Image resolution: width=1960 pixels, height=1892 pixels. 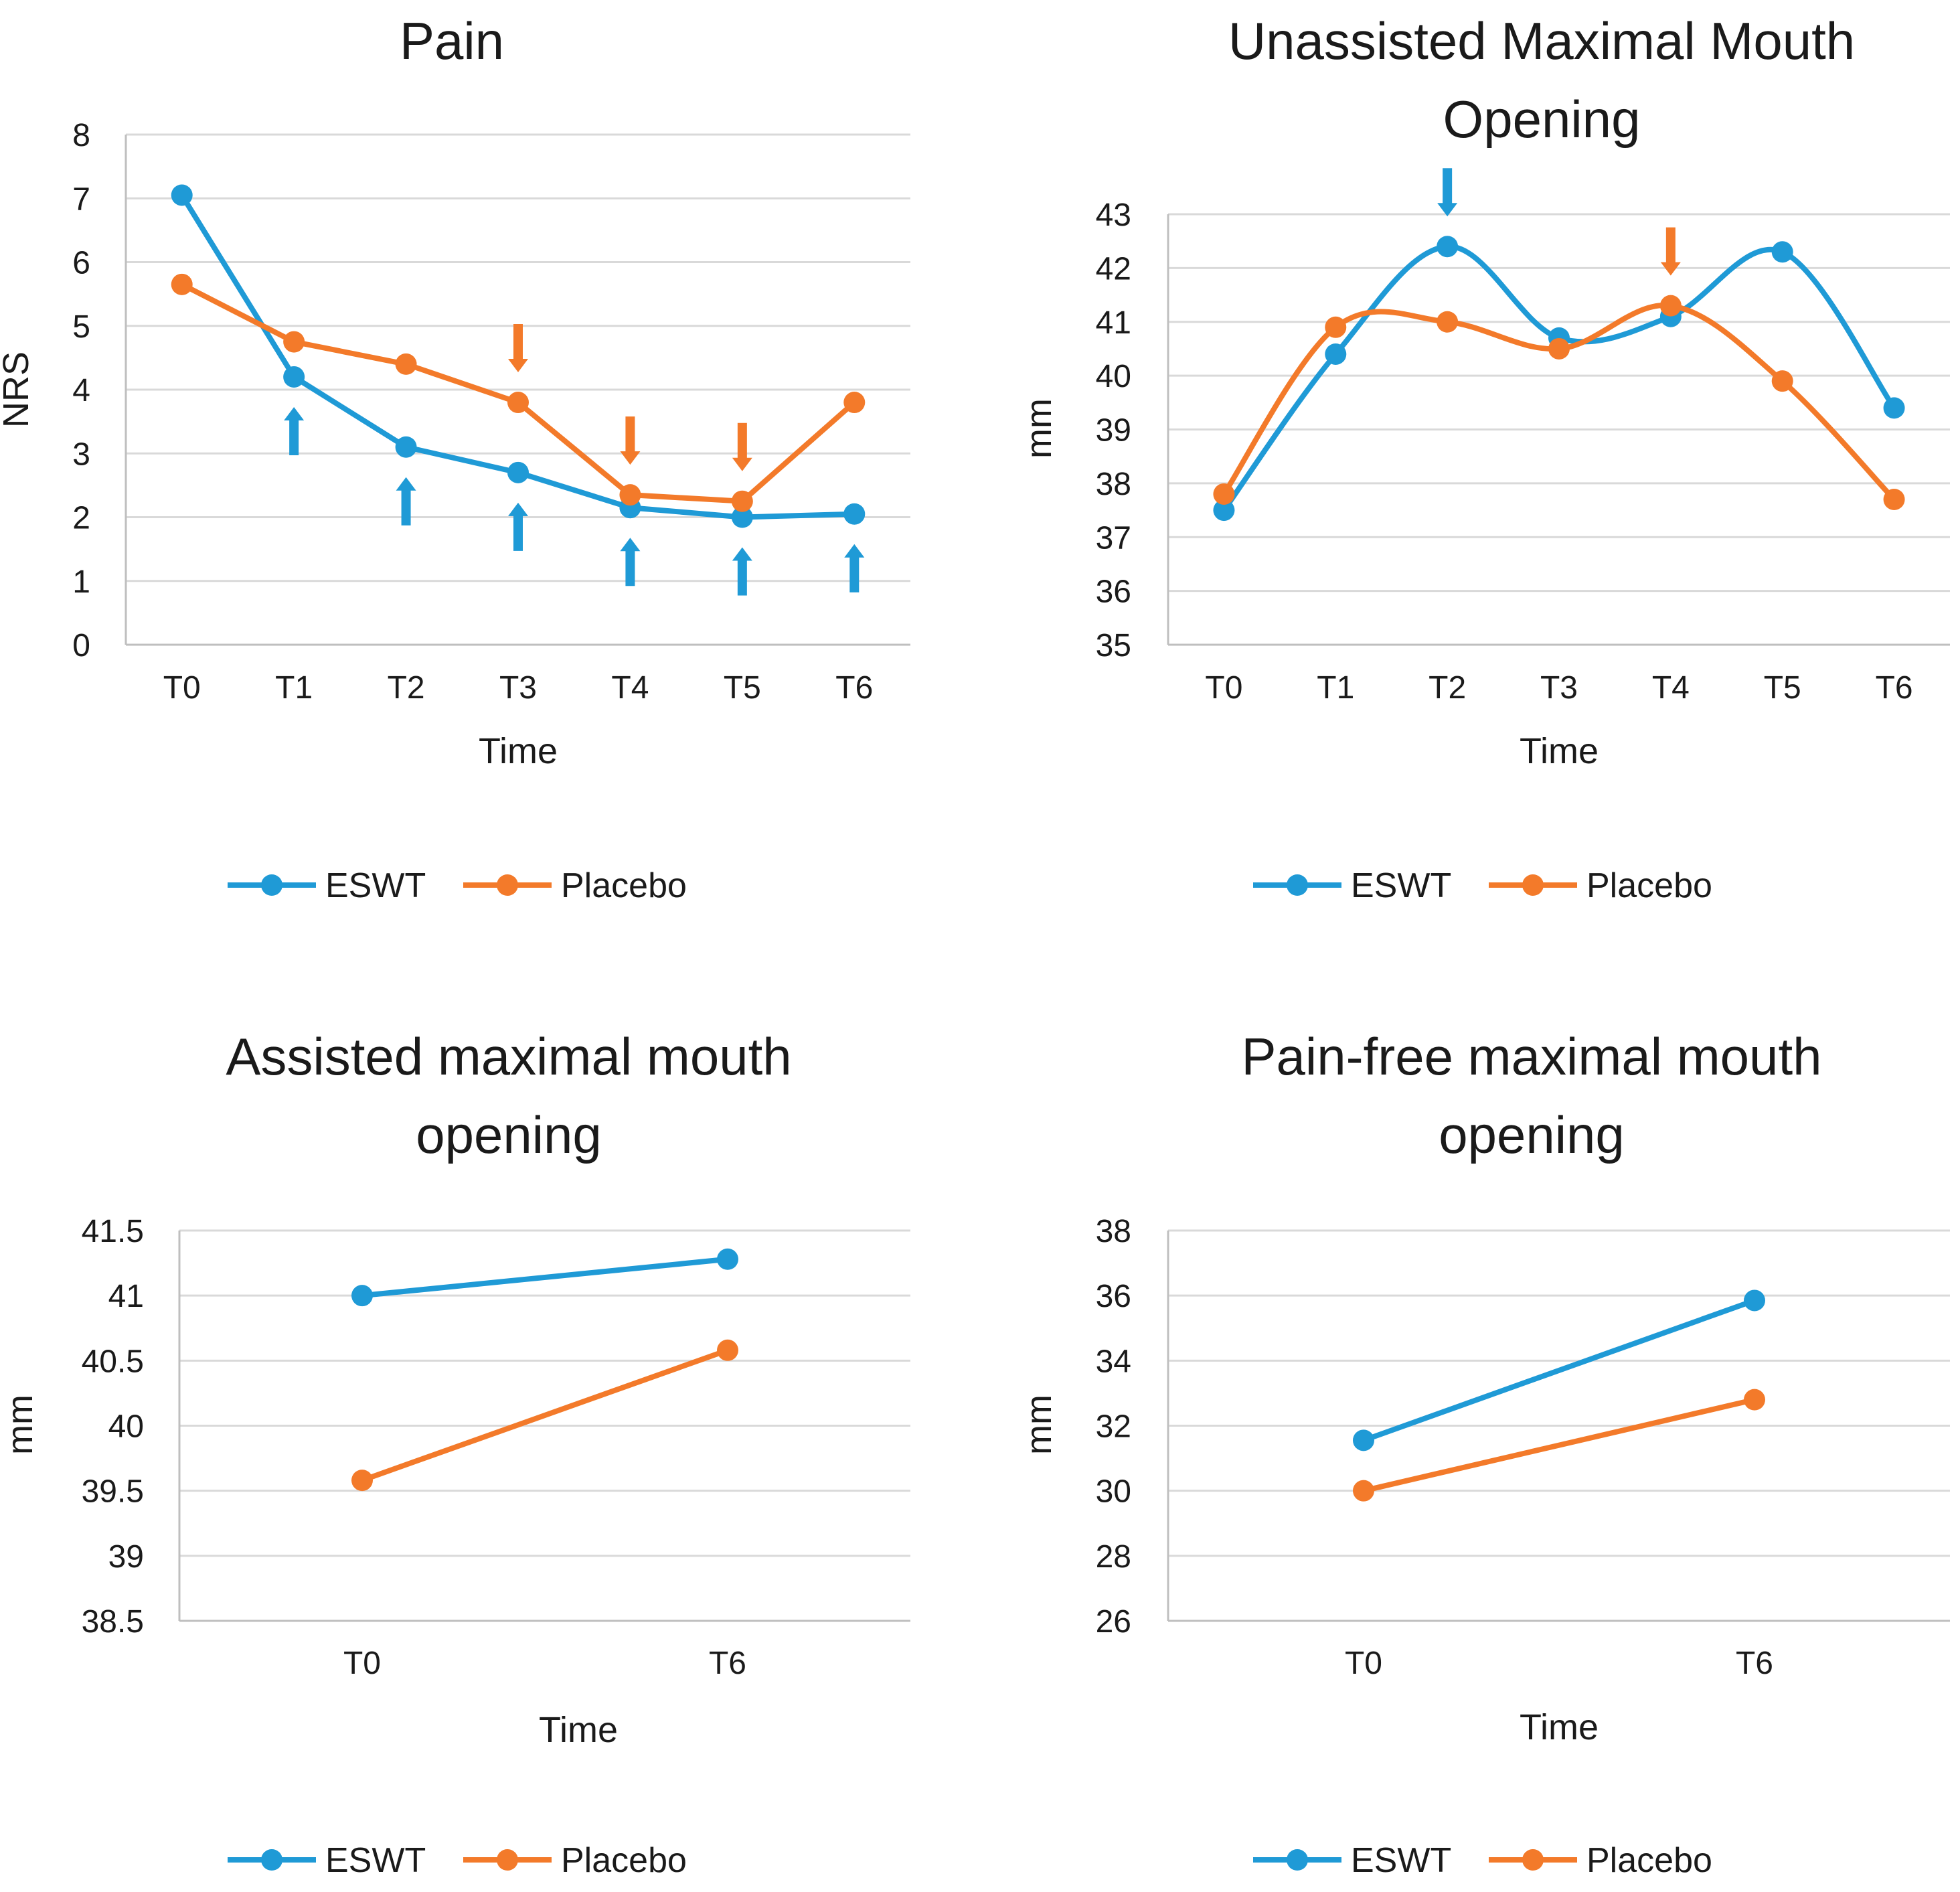 What do you see at coordinates (1542, 119) in the screenshot?
I see `chart-title: Opening` at bounding box center [1542, 119].